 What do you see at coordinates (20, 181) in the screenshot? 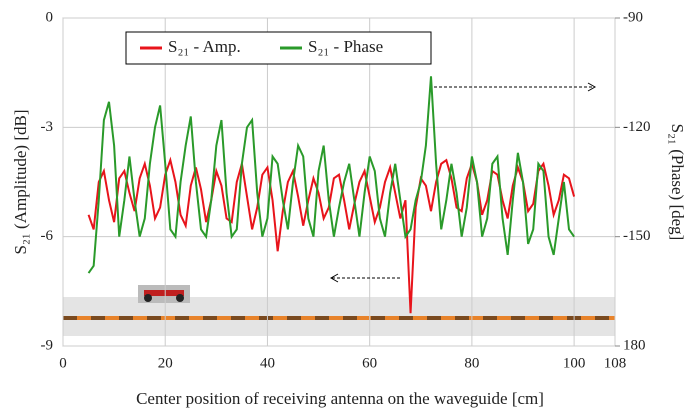
I see `y-axis-label: S₂₁ (Amplitude) [dB]` at bounding box center [20, 181].